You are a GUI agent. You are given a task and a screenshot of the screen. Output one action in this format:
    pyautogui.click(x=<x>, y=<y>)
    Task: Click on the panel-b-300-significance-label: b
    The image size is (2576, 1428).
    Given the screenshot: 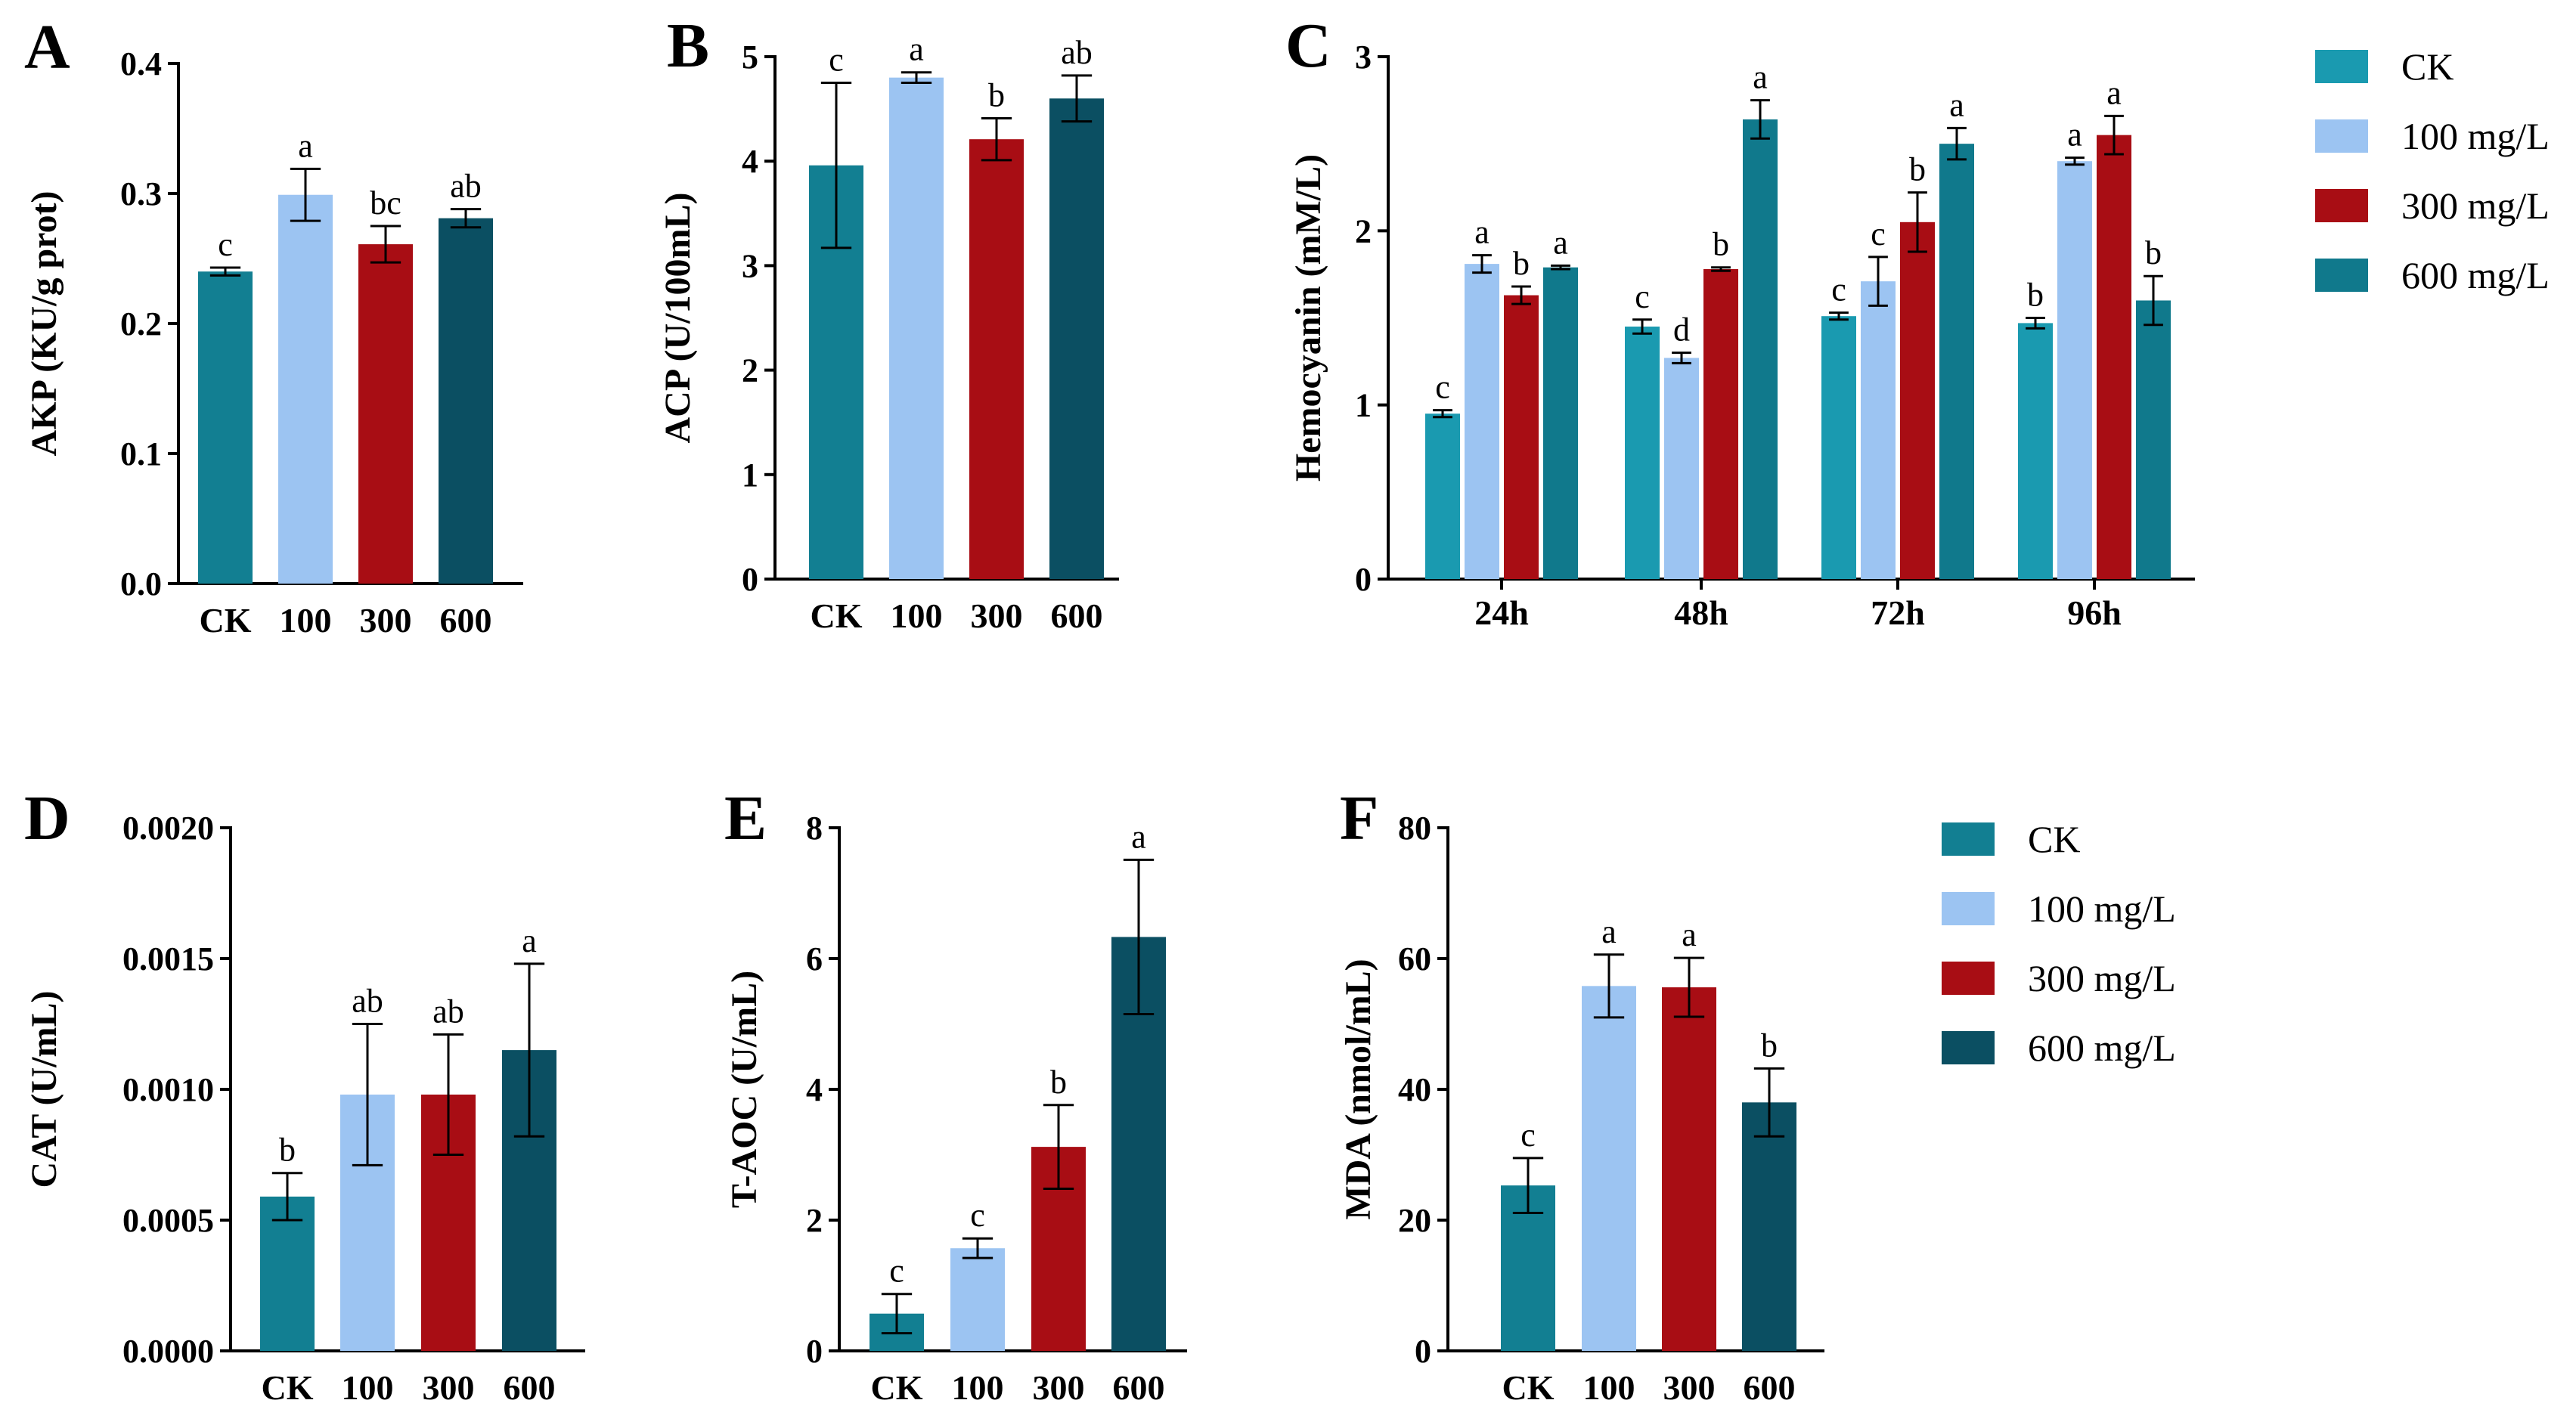 What is the action you would take?
    pyautogui.click(x=996, y=95)
    